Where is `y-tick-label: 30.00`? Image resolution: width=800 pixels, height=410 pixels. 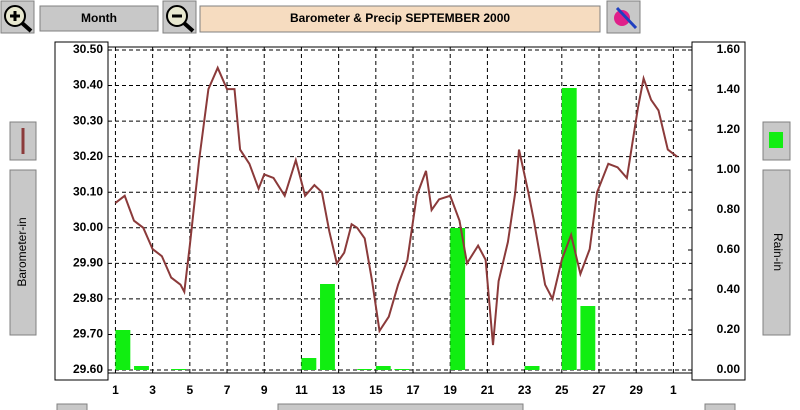 y-tick-label: 30.00 is located at coordinates (88, 227).